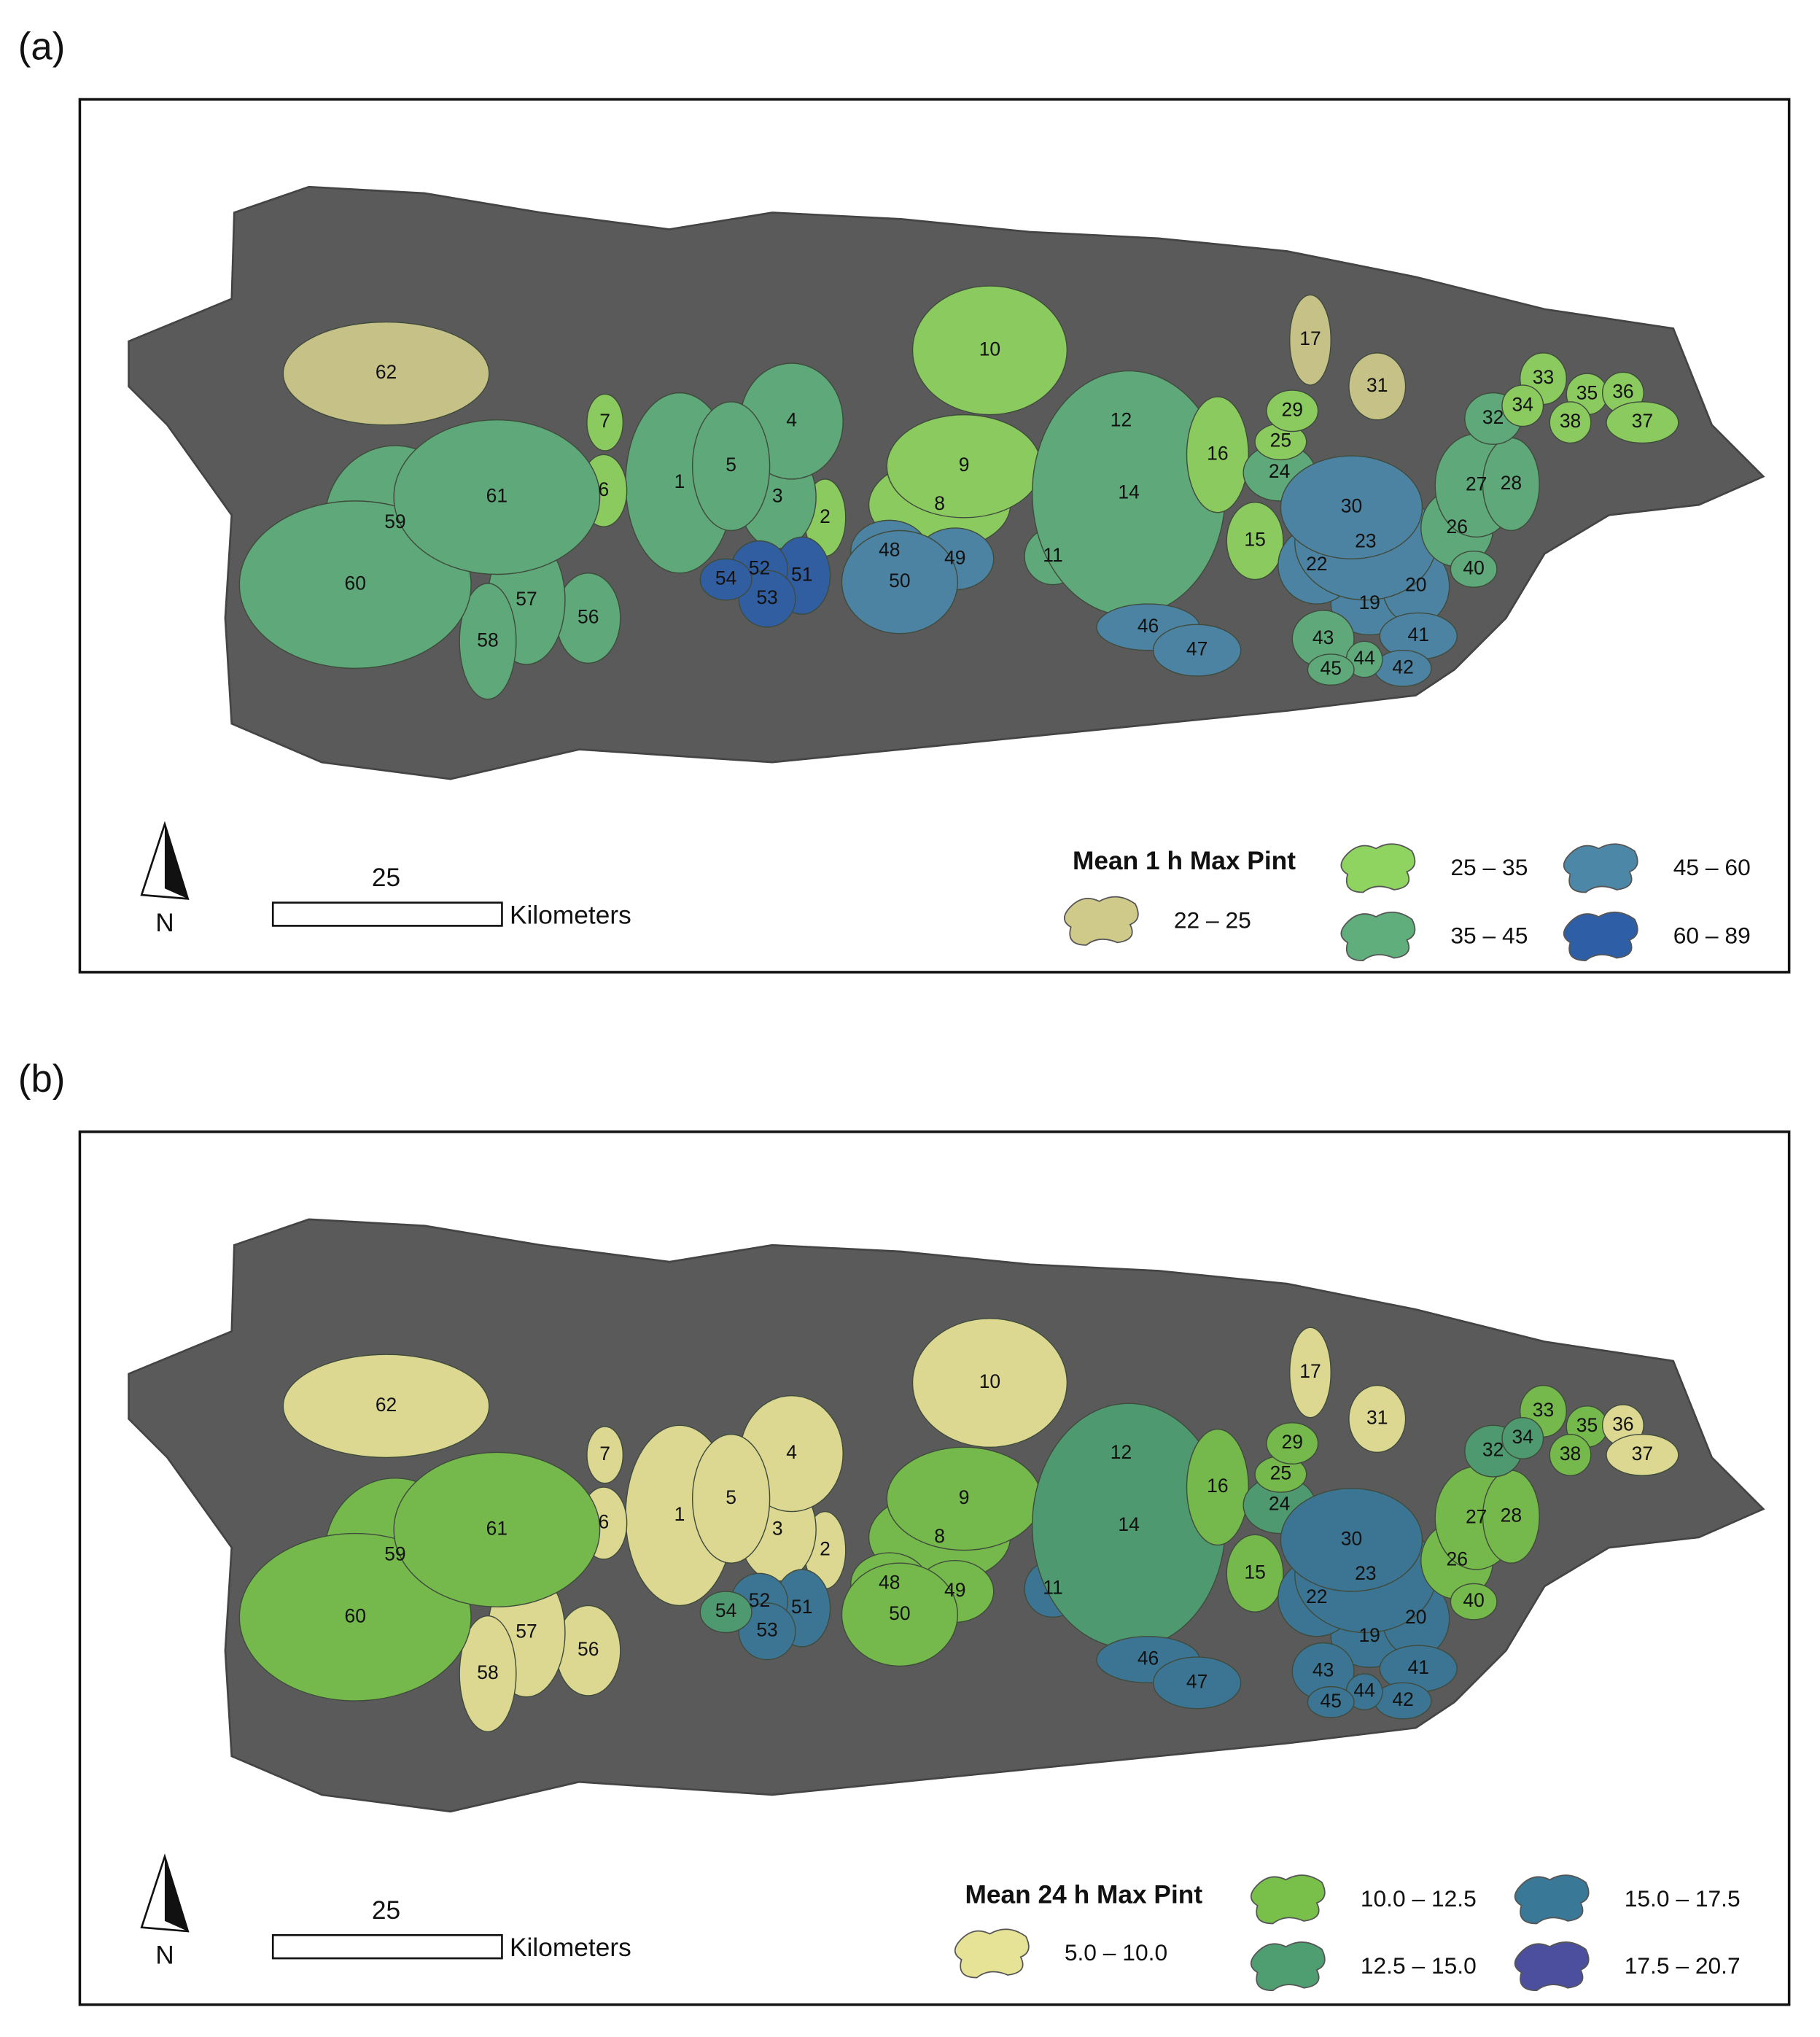 The image size is (1820, 2037). I want to click on legend-label: 17.5 – 20.7, so click(1683, 1965).